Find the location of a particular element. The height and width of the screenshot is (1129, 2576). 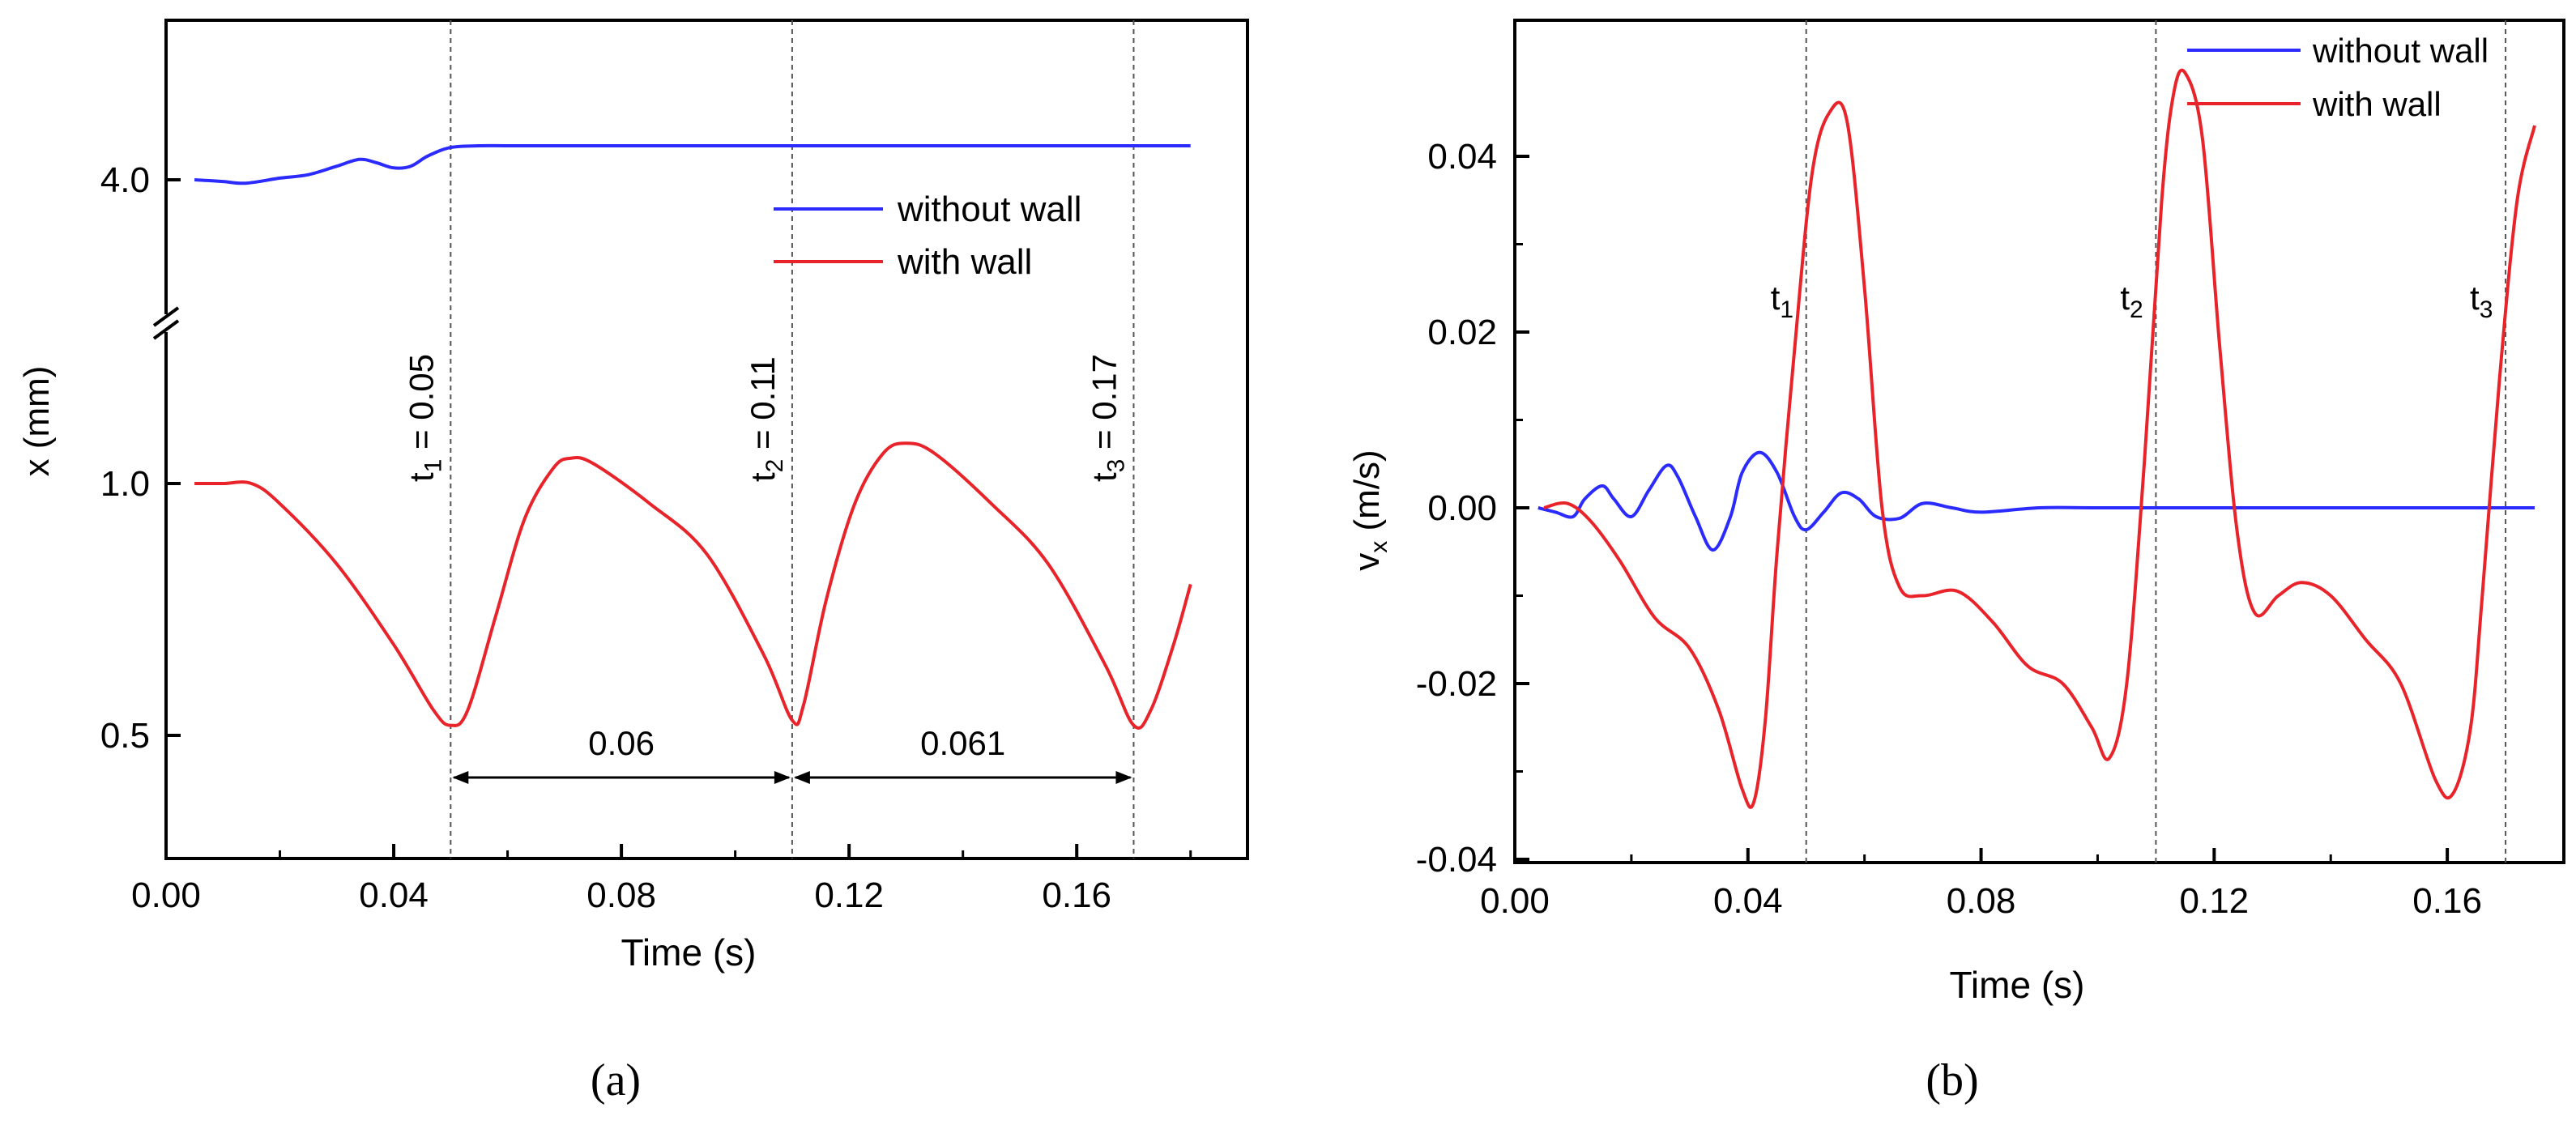

panel-b-x-tick-label: 0.08 is located at coordinates (1981, 901).